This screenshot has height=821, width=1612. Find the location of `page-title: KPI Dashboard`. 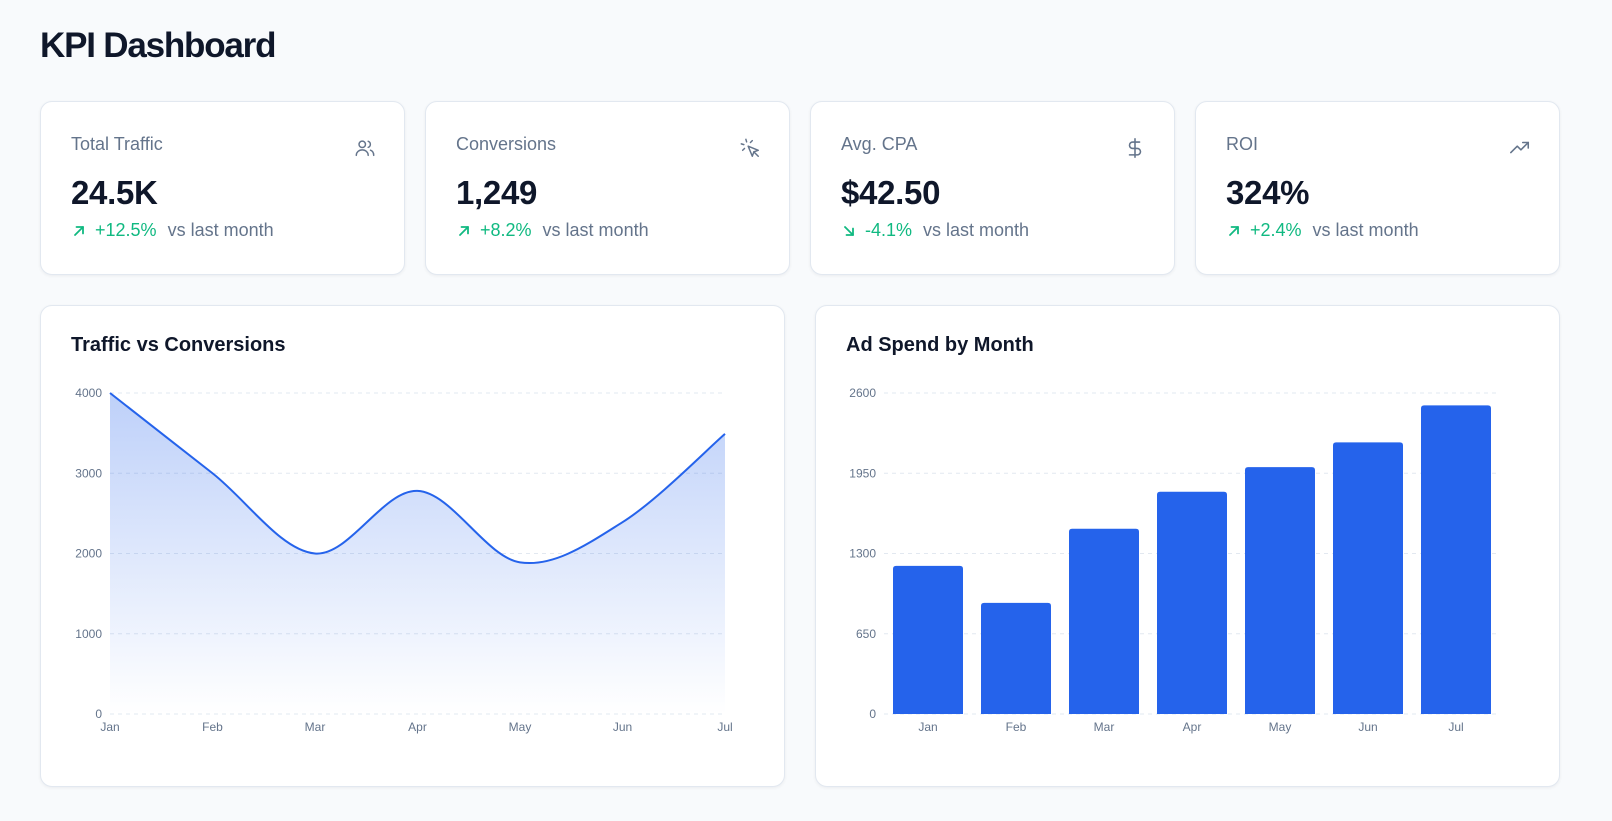

page-title: KPI Dashboard is located at coordinates (158, 45).